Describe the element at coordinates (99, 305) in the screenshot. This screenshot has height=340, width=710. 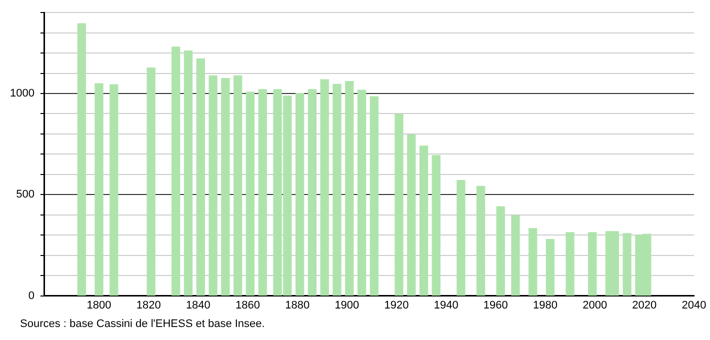
I see `x-tick-label: 1800` at that location.